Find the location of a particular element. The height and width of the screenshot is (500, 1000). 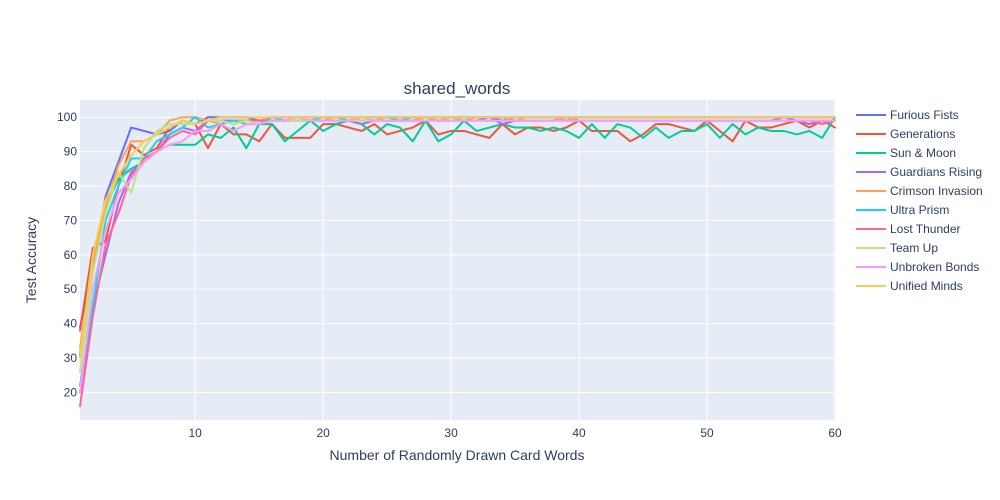

y-tick-label: 80 is located at coordinates (71, 186).